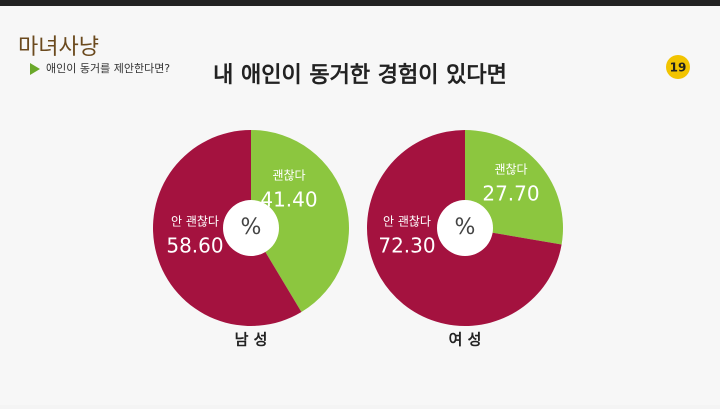 Image resolution: width=720 pixels, height=409 pixels. I want to click on caption: 애인이 동거를 제안한다면?, so click(108, 68).